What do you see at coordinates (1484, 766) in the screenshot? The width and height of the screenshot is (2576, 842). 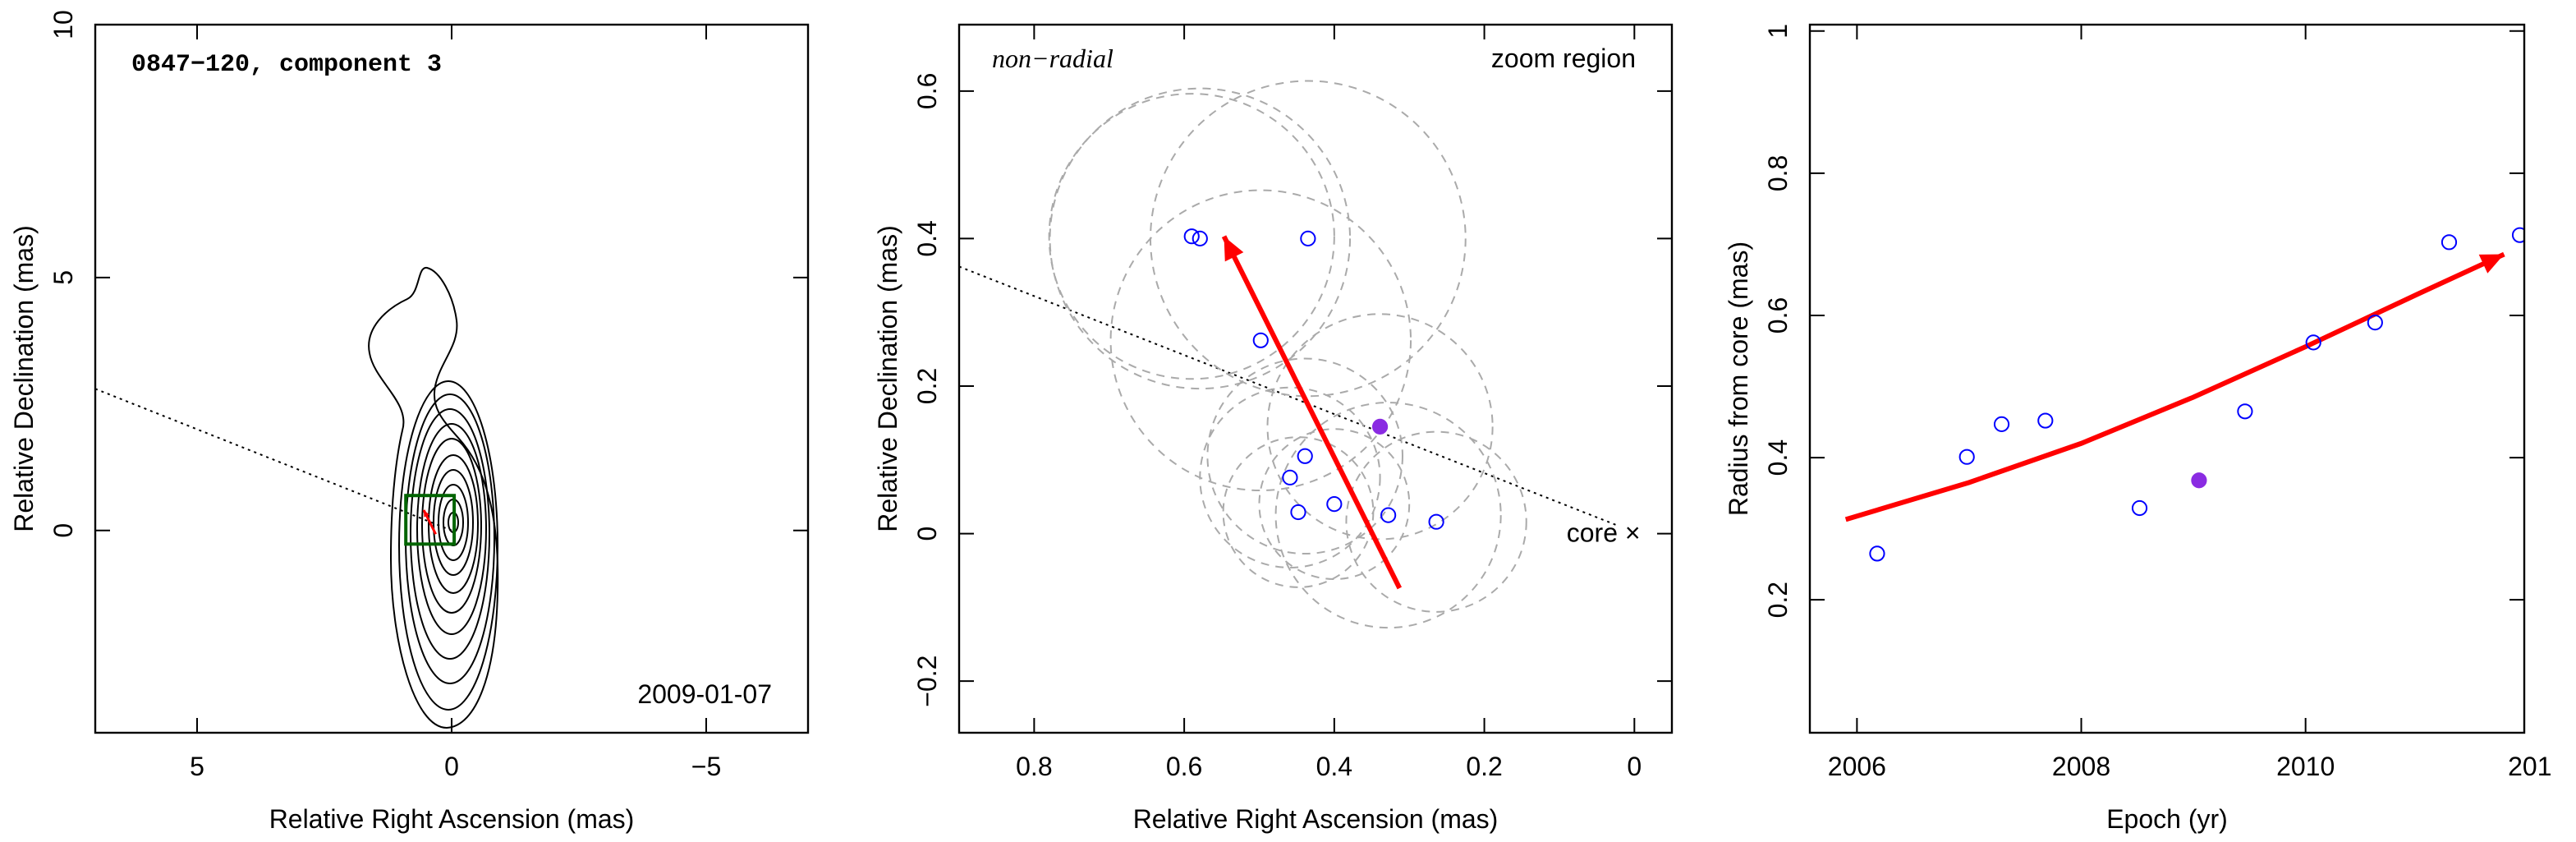 I see `x-tick-label: 0.2` at bounding box center [1484, 766].